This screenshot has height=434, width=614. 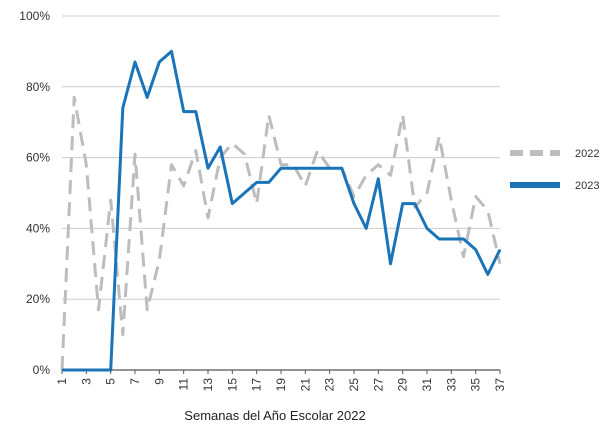 What do you see at coordinates (62, 381) in the screenshot?
I see `x-tick-label: 1` at bounding box center [62, 381].